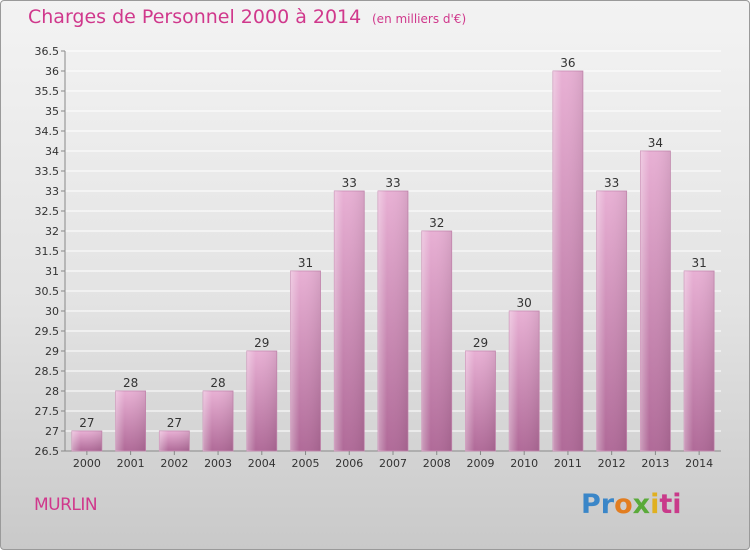 This screenshot has height=550, width=750. What do you see at coordinates (349, 463) in the screenshot?
I see `x-tick-label: 2006` at bounding box center [349, 463].